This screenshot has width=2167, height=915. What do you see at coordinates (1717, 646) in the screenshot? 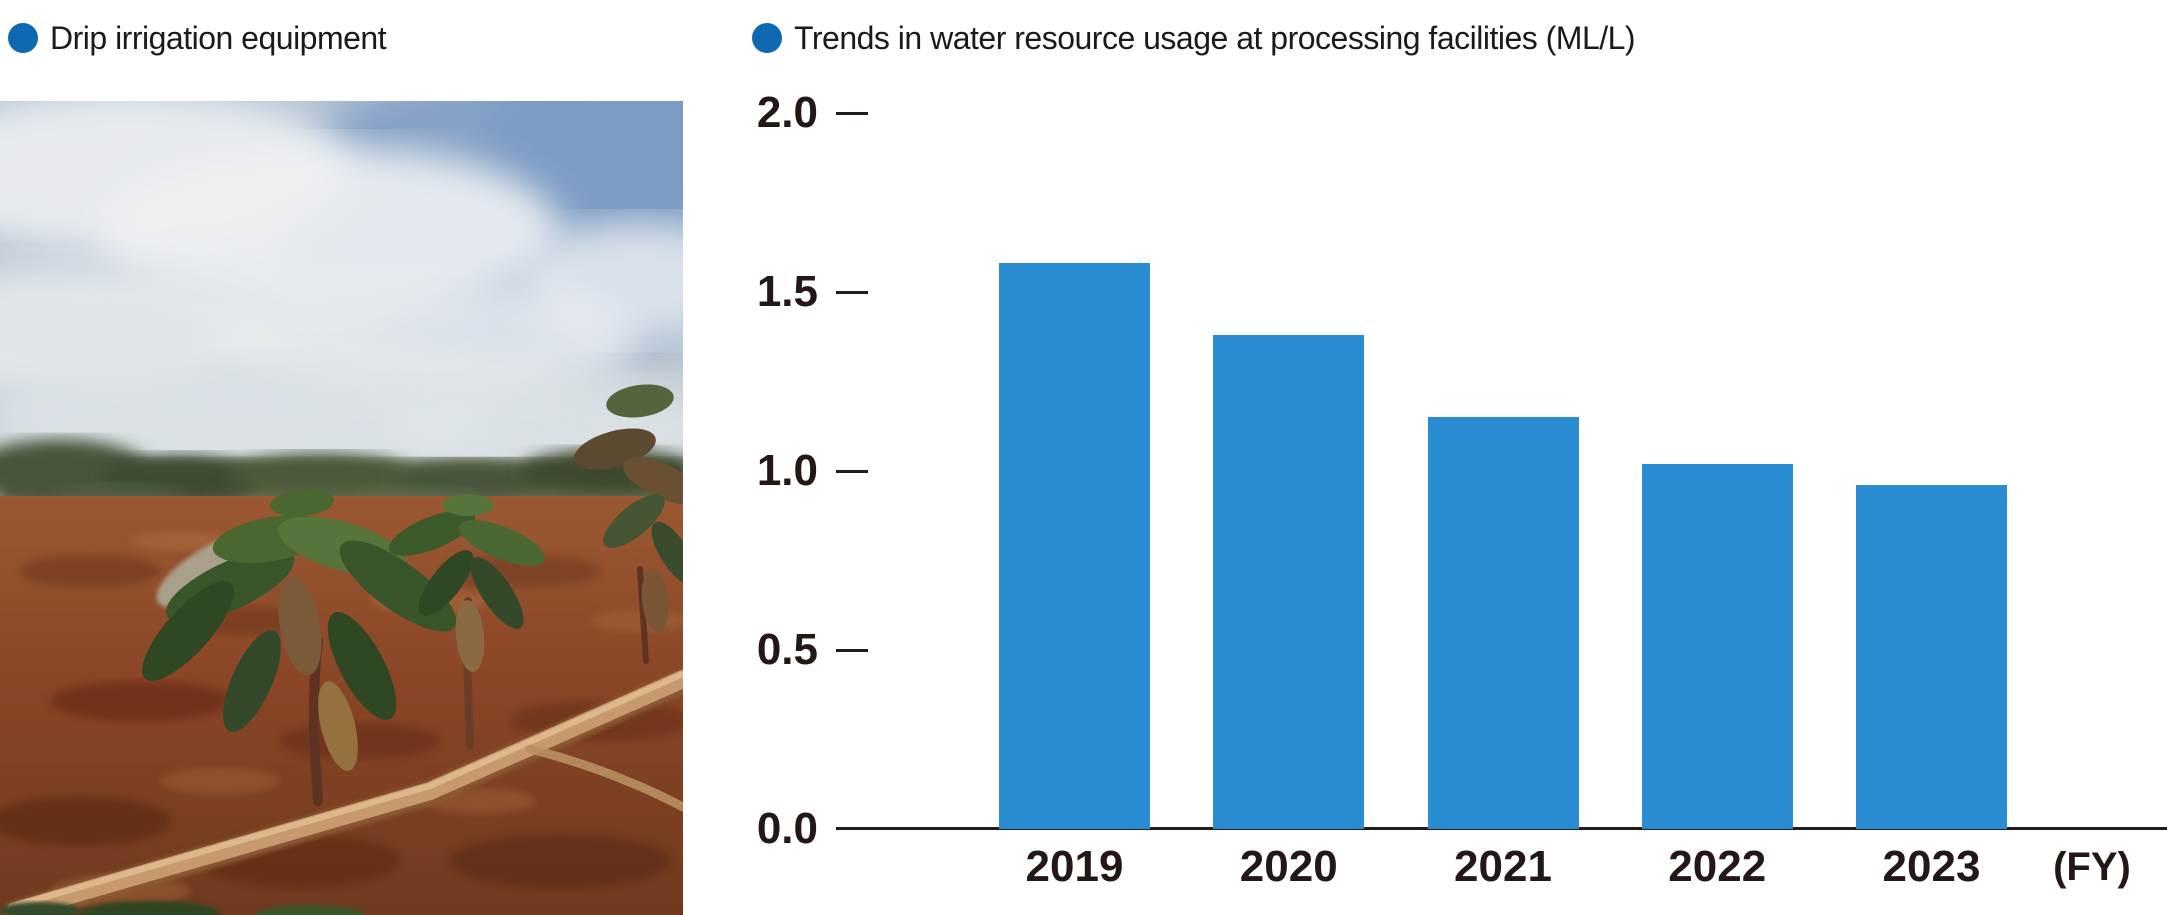
I see `bar-2022` at bounding box center [1717, 646].